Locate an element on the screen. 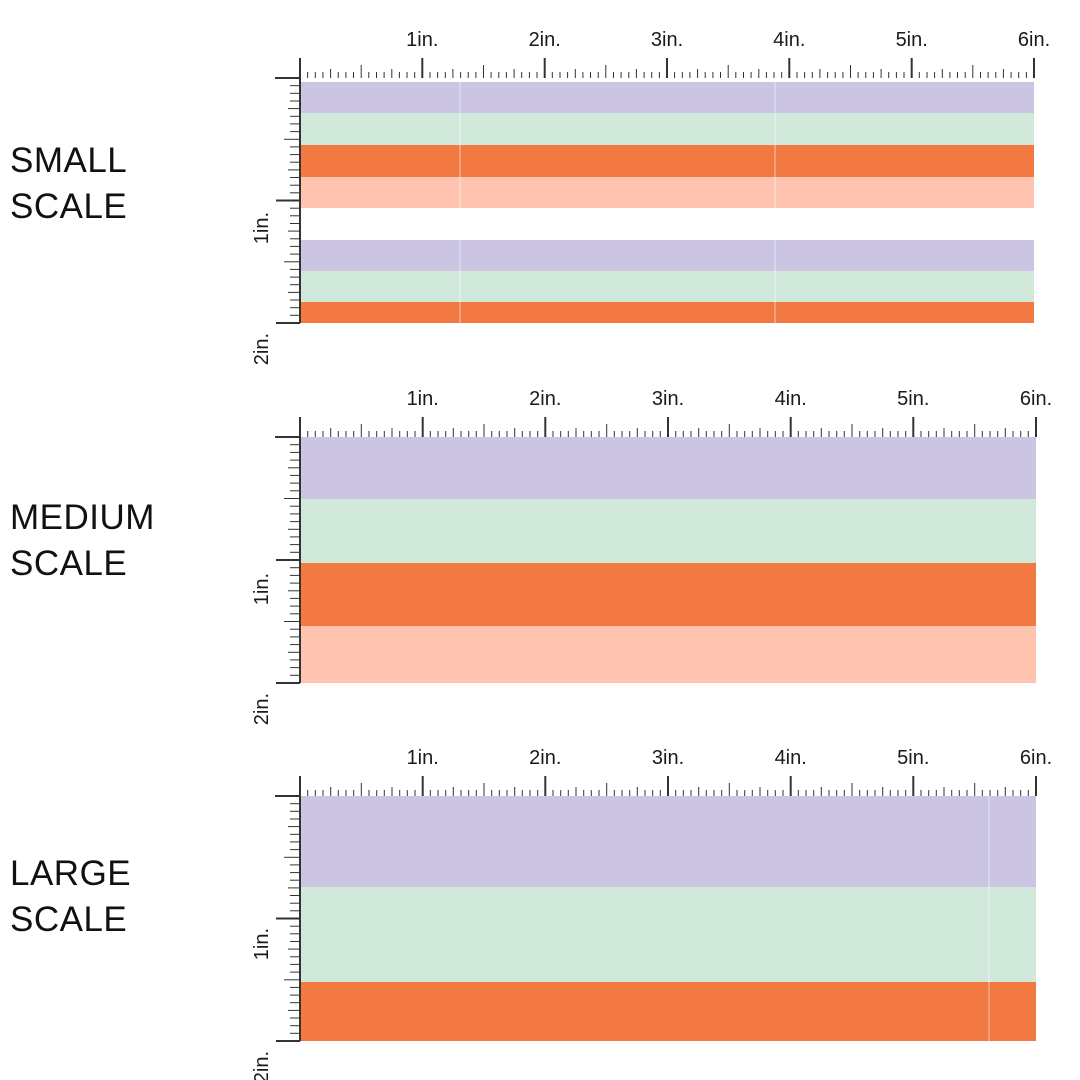  small-scale-title: SMALL SCALE is located at coordinates (68, 184).